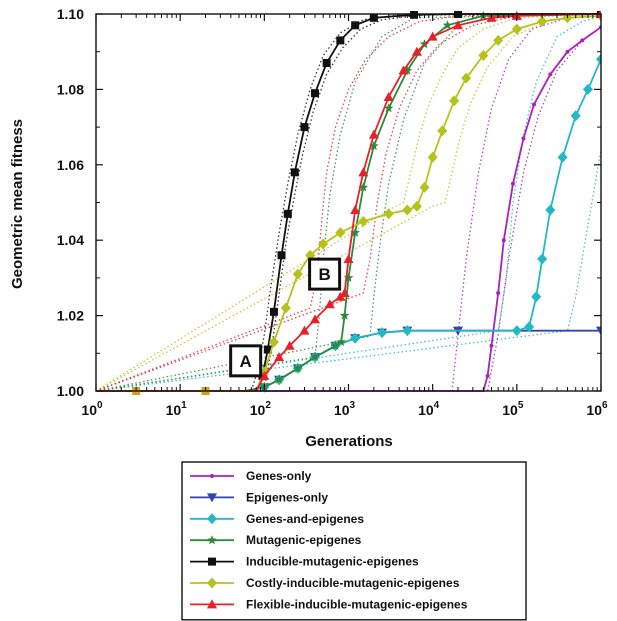  Describe the element at coordinates (70, 391) in the screenshot. I see `y-tick-label: 1.00` at that location.